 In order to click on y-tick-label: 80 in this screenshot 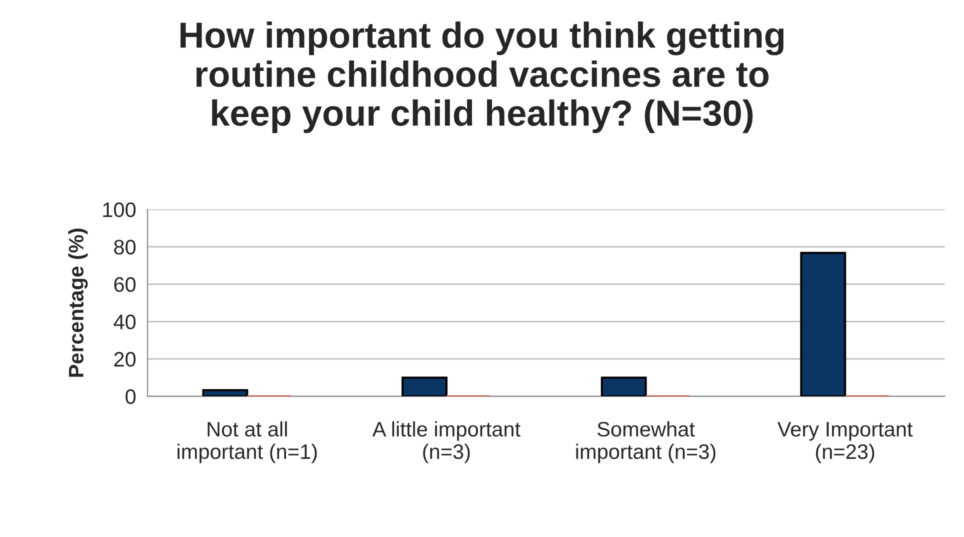, I will do `click(125, 247)`.